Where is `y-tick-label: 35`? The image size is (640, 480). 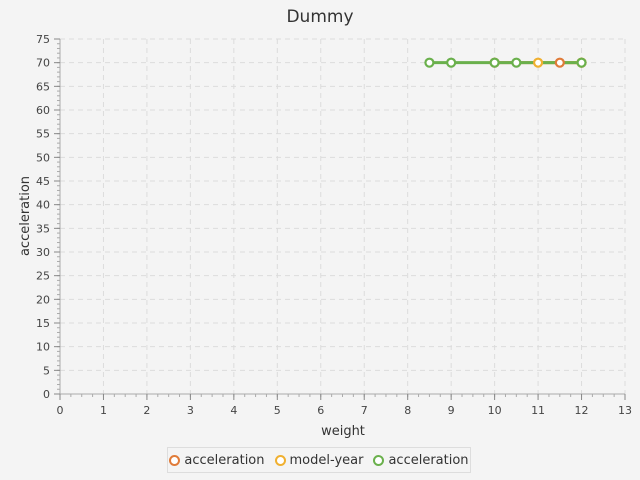
y-tick-label: 35 is located at coordinates (43, 228).